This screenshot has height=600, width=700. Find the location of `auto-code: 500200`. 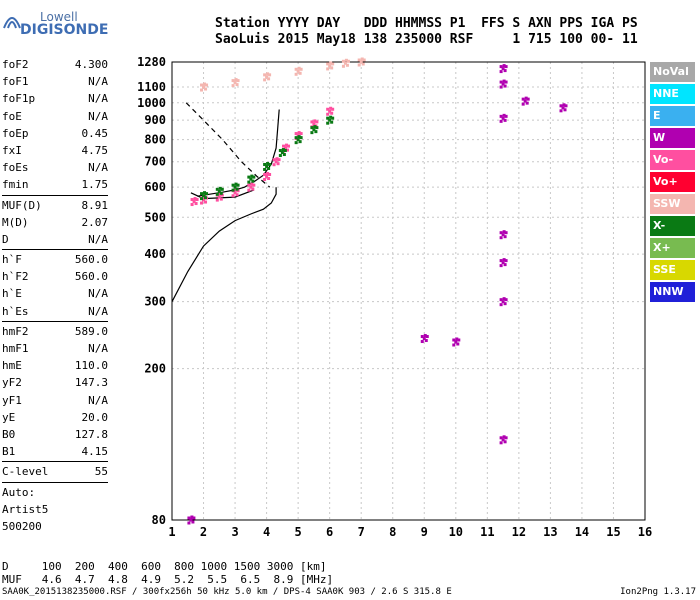

auto-code: 500200 is located at coordinates (22, 526).